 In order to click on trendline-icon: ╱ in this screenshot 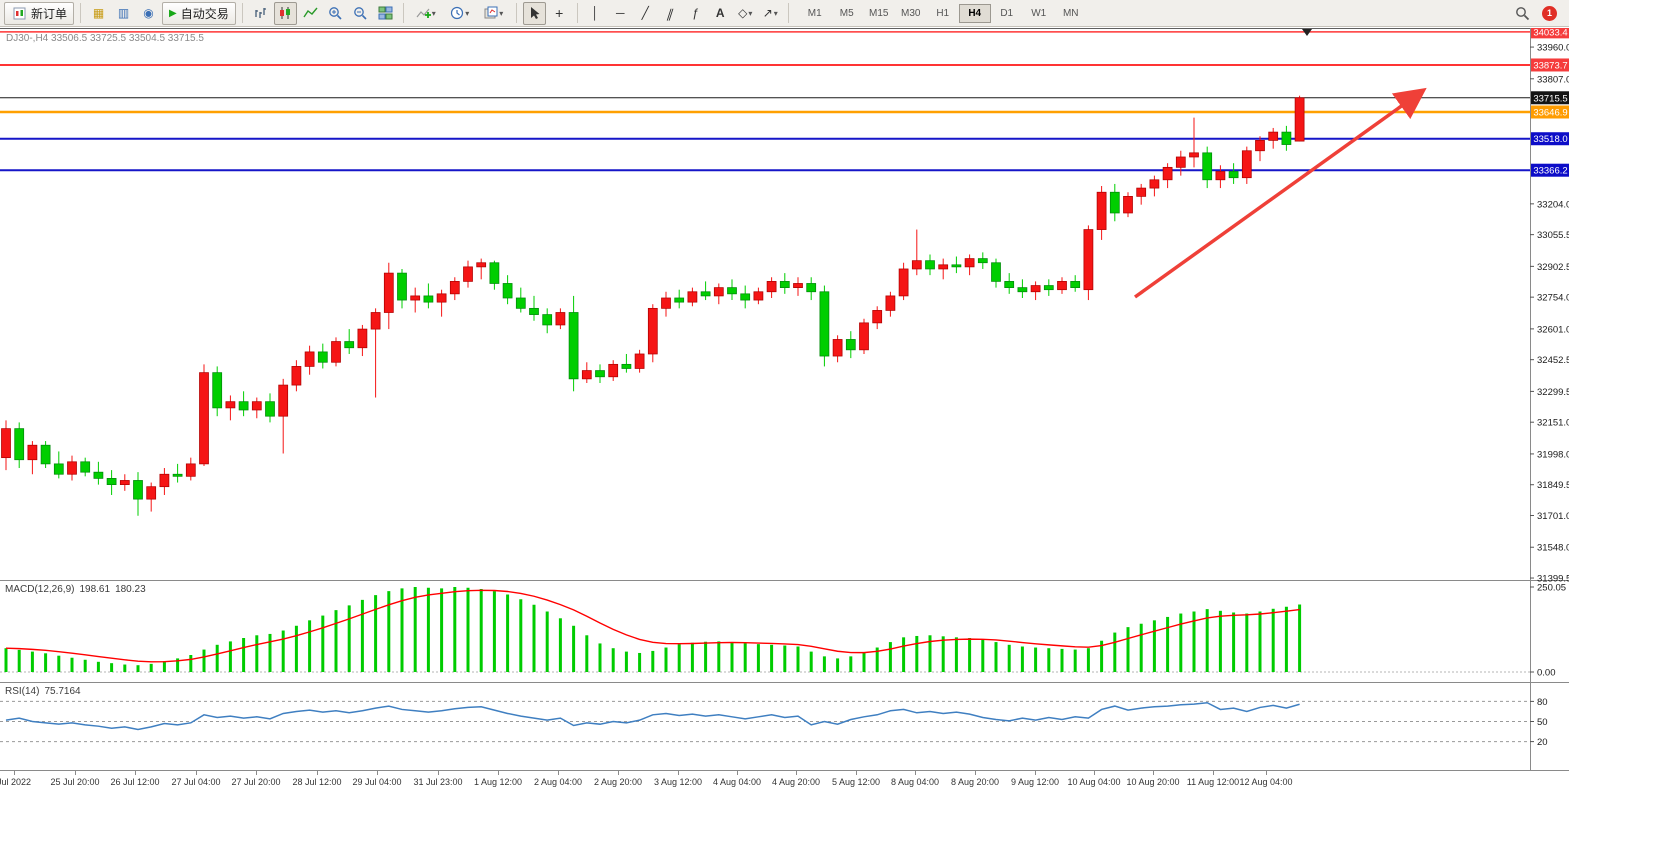, I will do `click(645, 13)`.